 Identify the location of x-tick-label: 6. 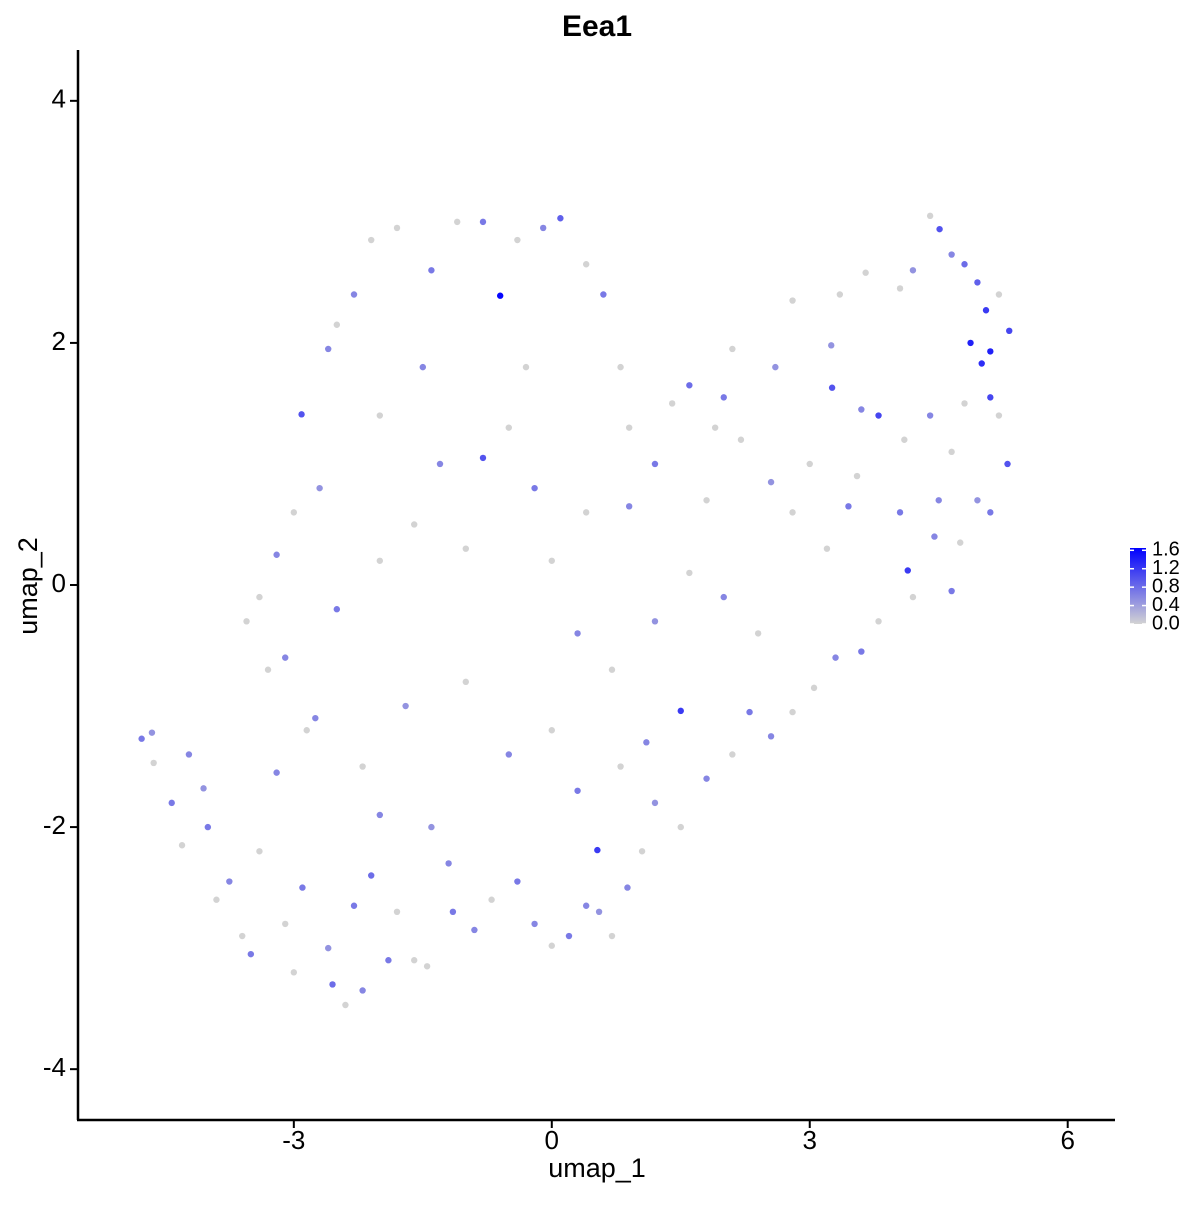
(1067, 1140).